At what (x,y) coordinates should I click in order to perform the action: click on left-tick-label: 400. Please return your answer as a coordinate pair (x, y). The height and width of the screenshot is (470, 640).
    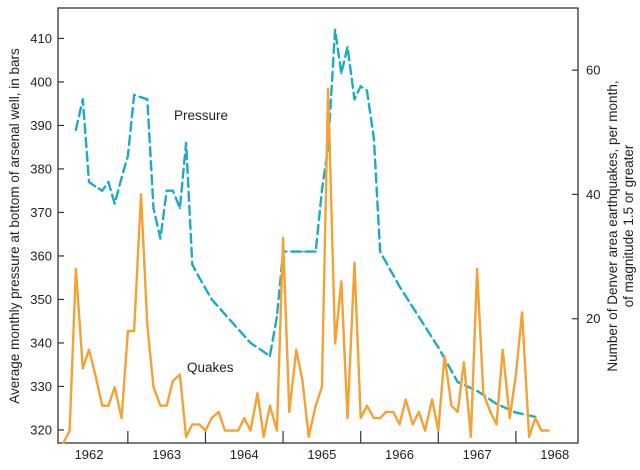
    Looking at the image, I should click on (41, 81).